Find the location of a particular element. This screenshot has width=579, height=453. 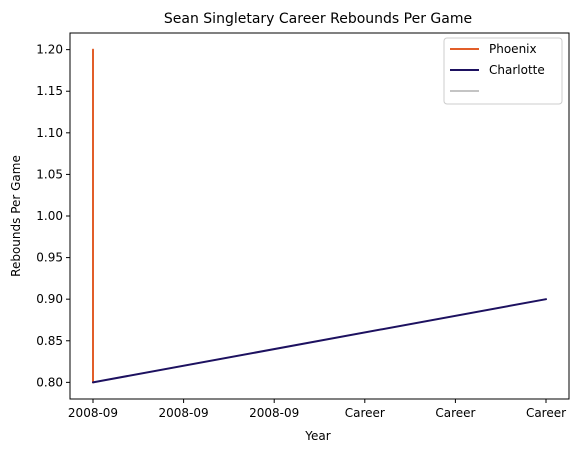

y-tick-label: 0.95 is located at coordinates (49, 258).